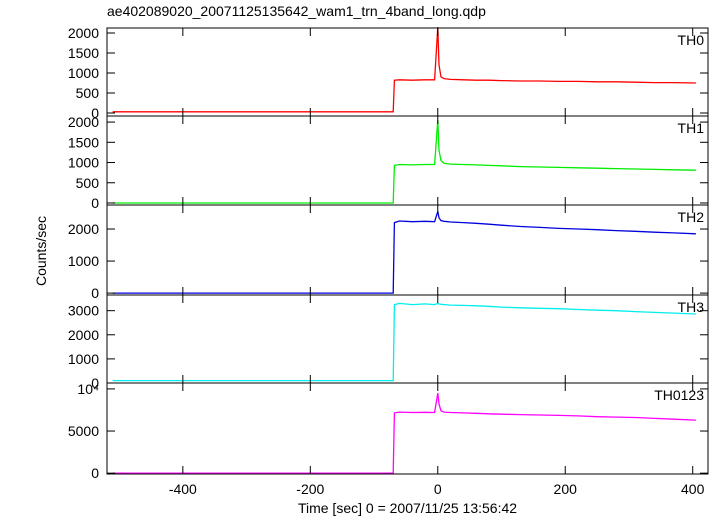  What do you see at coordinates (407, 508) in the screenshot?
I see `x-axis-label: Time [sec] 0 = 2007/11/25 13:56:42` at bounding box center [407, 508].